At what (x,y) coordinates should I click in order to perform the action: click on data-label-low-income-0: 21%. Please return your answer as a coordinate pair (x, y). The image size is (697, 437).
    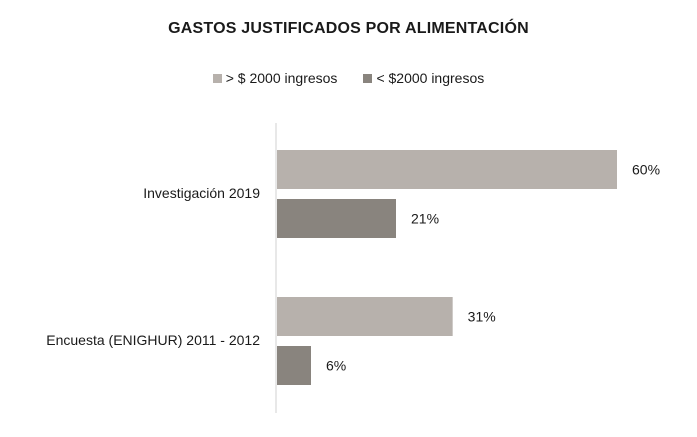
    Looking at the image, I should click on (425, 219).